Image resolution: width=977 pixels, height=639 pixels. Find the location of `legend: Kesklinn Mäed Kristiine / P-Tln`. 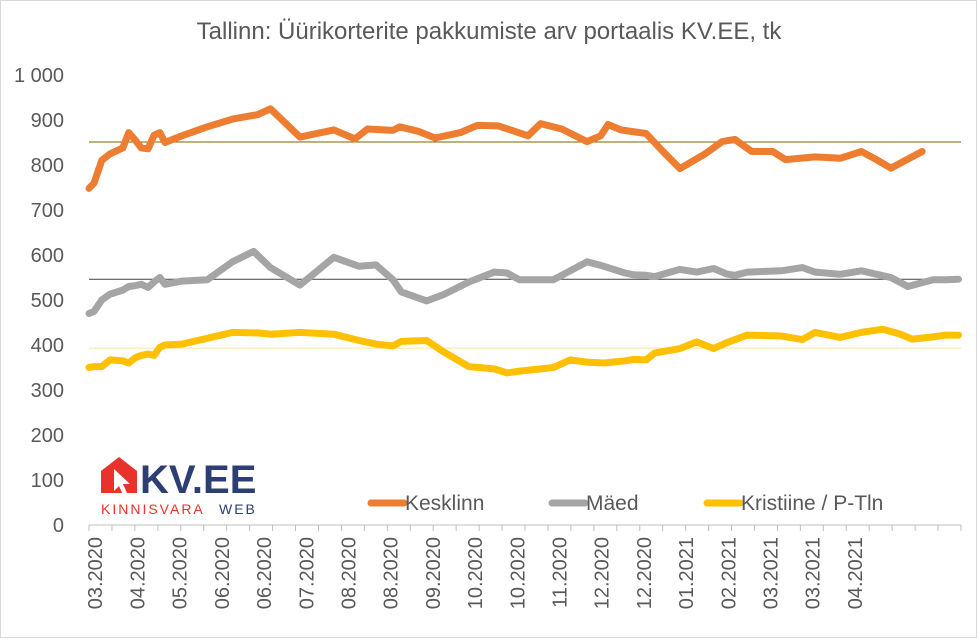

legend: Kesklinn Mäed Kristiine / P-Tln is located at coordinates (625, 503).